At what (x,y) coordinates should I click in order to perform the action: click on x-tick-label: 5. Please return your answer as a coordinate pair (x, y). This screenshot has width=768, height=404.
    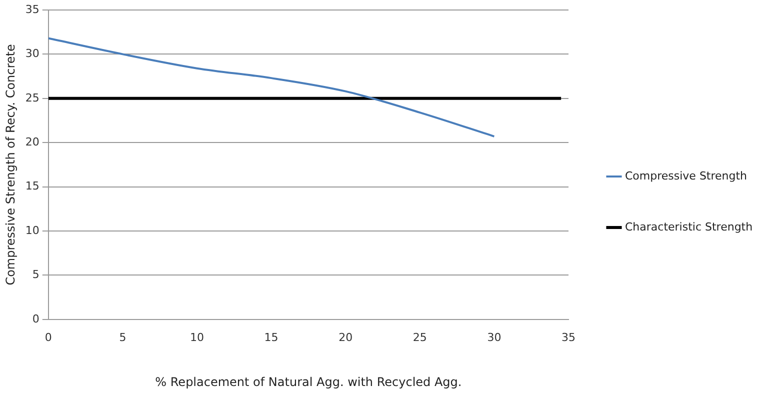
    Looking at the image, I should click on (122, 337).